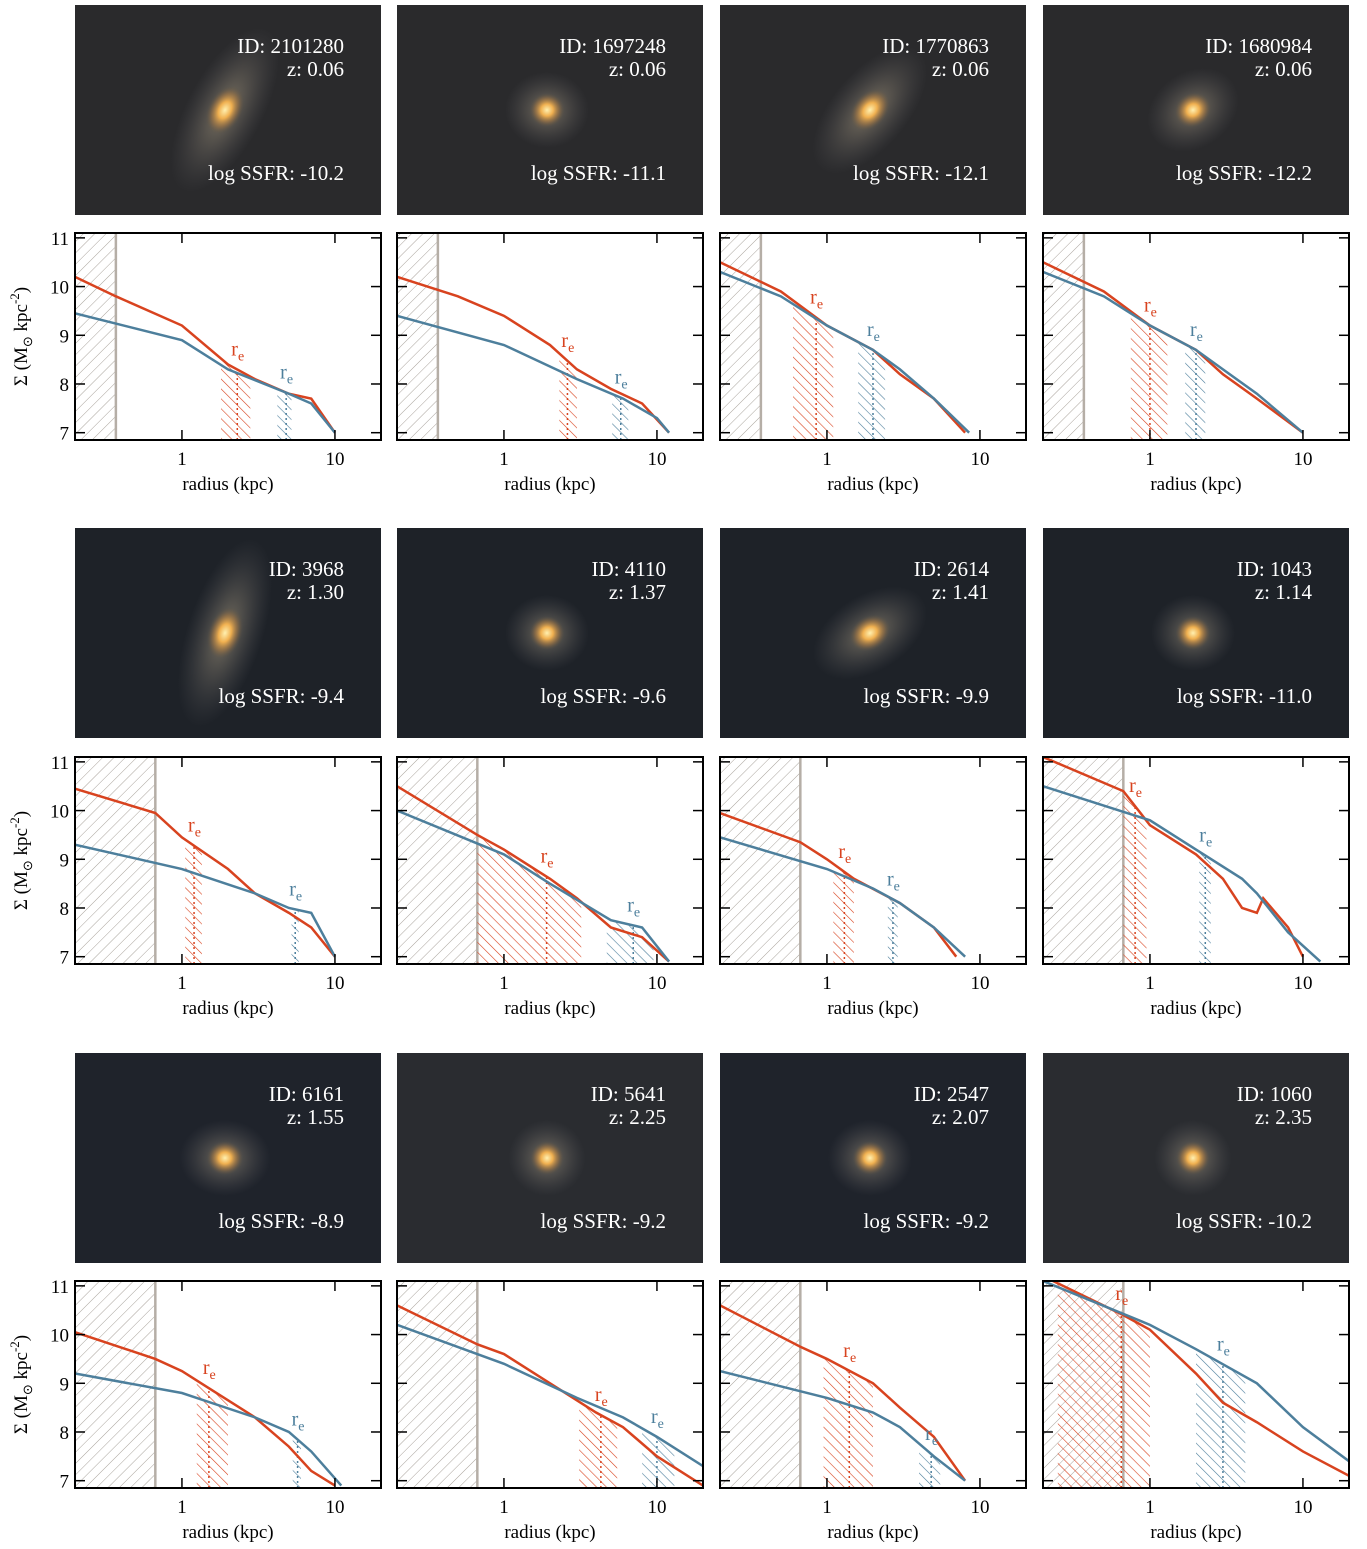 The height and width of the screenshot is (1549, 1367). I want to click on galaxy-id: ID: 2614, so click(952, 569).